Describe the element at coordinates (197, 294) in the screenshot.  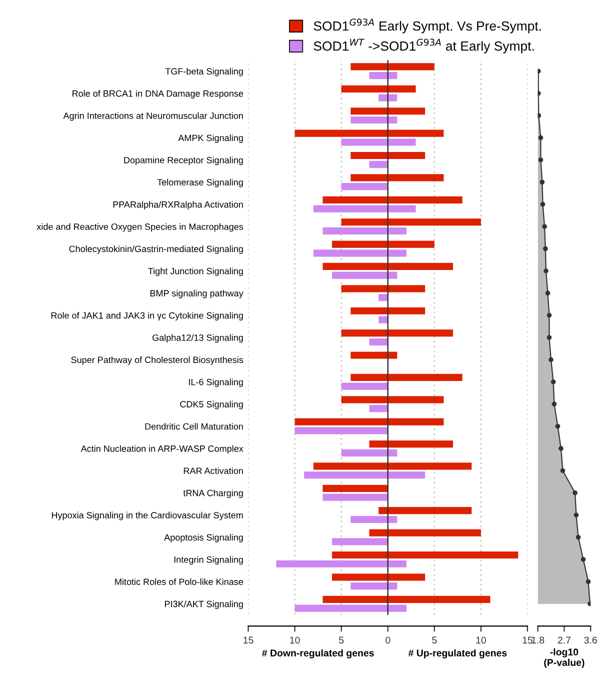
I see `y-tick-label: BMP signaling pathway` at that location.